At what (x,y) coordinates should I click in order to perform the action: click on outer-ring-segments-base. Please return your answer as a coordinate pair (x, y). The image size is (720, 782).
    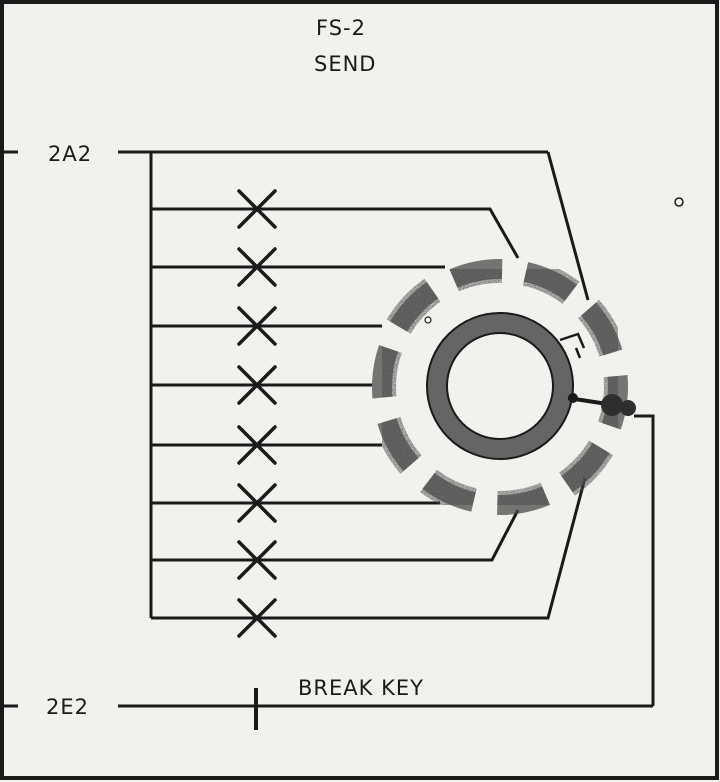
    Looking at the image, I should click on (500, 387).